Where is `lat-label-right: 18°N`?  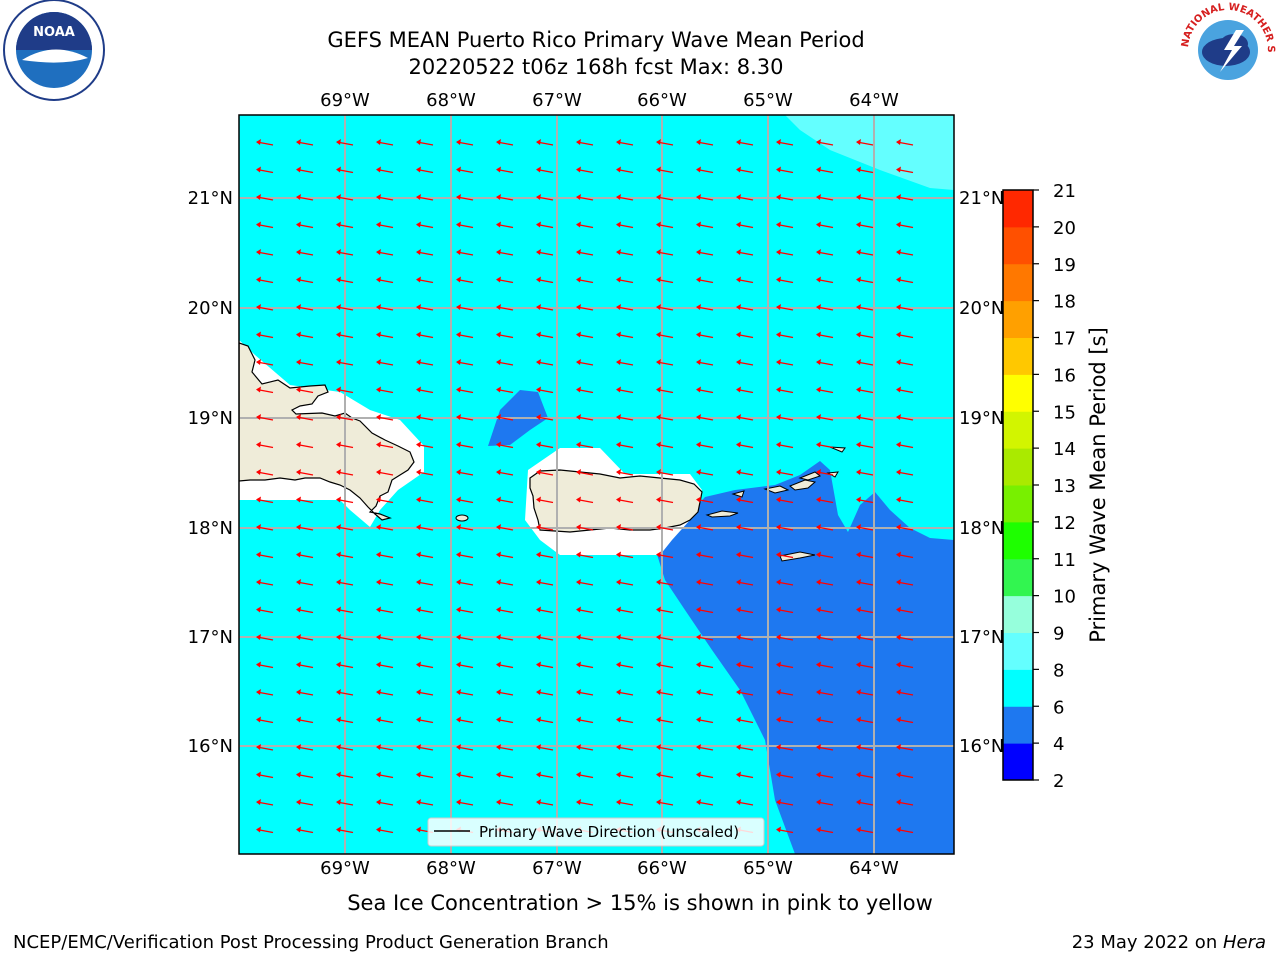
lat-label-right: 18°N is located at coordinates (981, 528).